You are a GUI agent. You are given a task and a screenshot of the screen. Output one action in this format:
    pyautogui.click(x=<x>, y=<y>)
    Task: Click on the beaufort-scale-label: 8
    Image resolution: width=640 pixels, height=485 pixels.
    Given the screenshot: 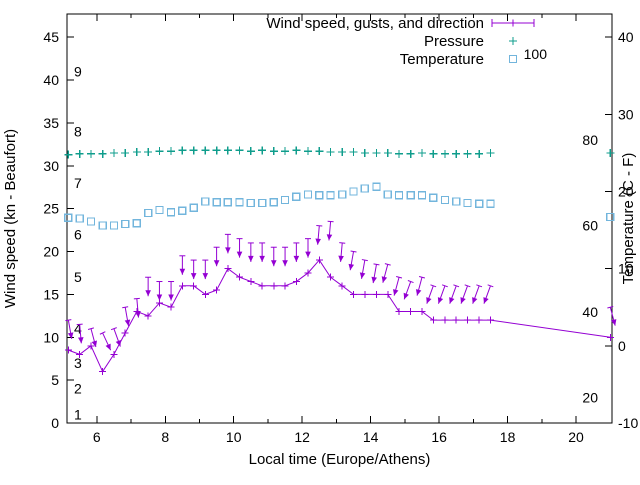 What is the action you would take?
    pyautogui.click(x=78, y=131)
    